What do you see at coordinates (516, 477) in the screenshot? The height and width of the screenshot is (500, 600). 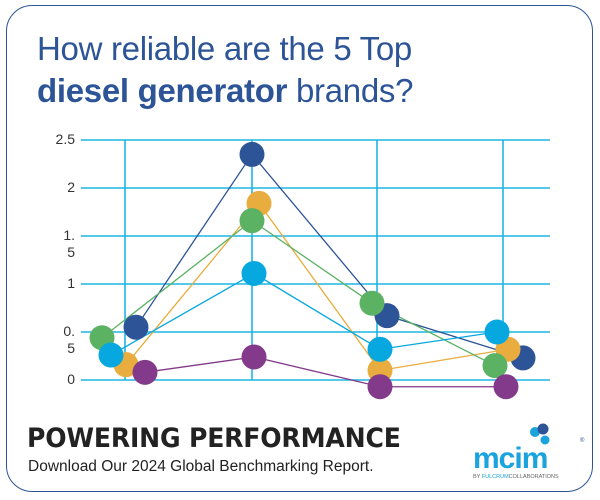 I see `logo-tagline: BY FULCRUMCOLLABORATIONS` at bounding box center [516, 477].